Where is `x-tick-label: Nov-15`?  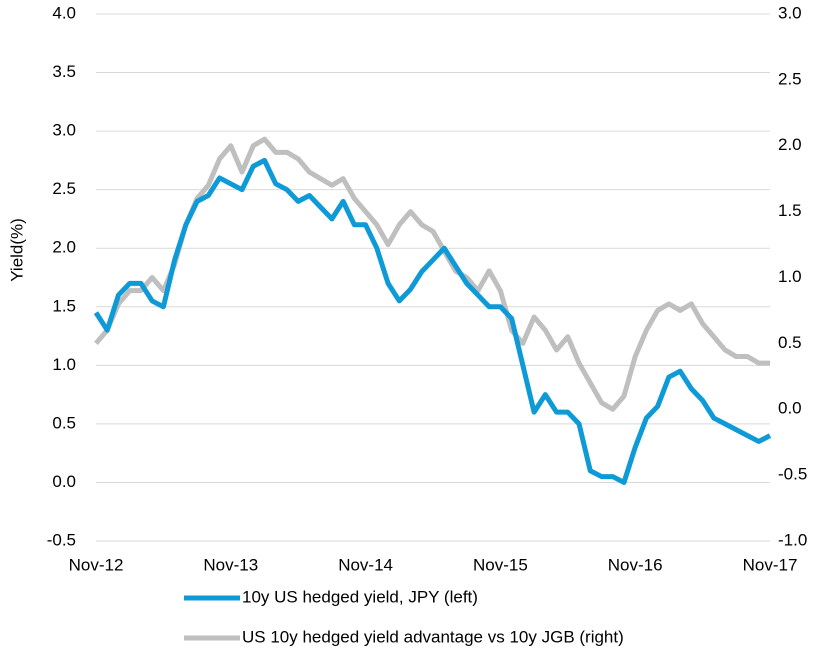
x-tick-label: Nov-15 is located at coordinates (500, 564).